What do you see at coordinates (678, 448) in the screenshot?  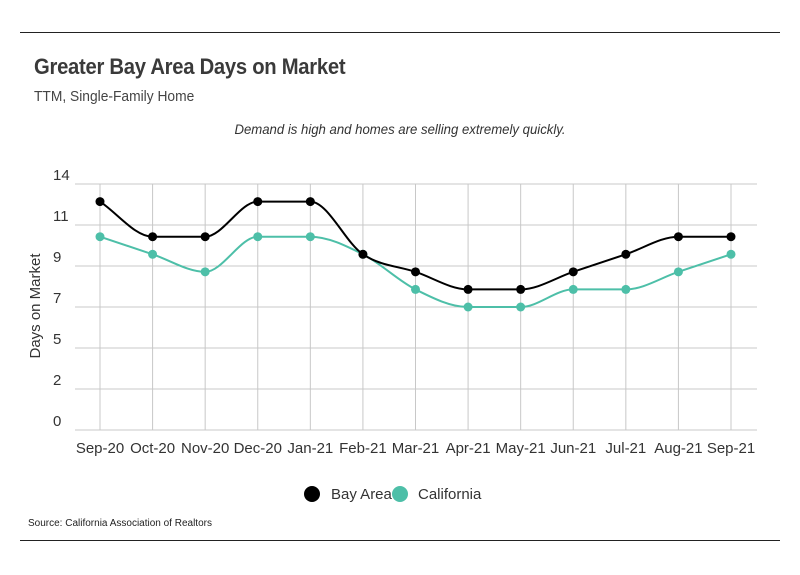 I see `x-tick-label: Aug-21` at bounding box center [678, 448].